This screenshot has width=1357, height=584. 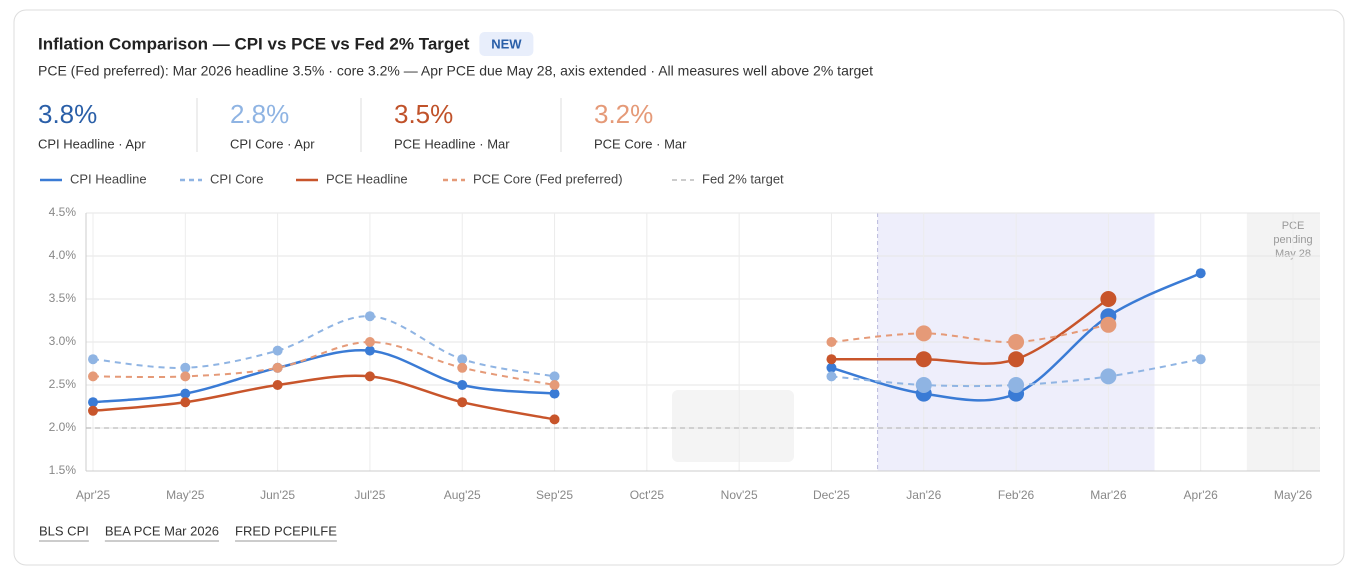 What do you see at coordinates (1293, 495) in the screenshot?
I see `x-tick-label: May'26` at bounding box center [1293, 495].